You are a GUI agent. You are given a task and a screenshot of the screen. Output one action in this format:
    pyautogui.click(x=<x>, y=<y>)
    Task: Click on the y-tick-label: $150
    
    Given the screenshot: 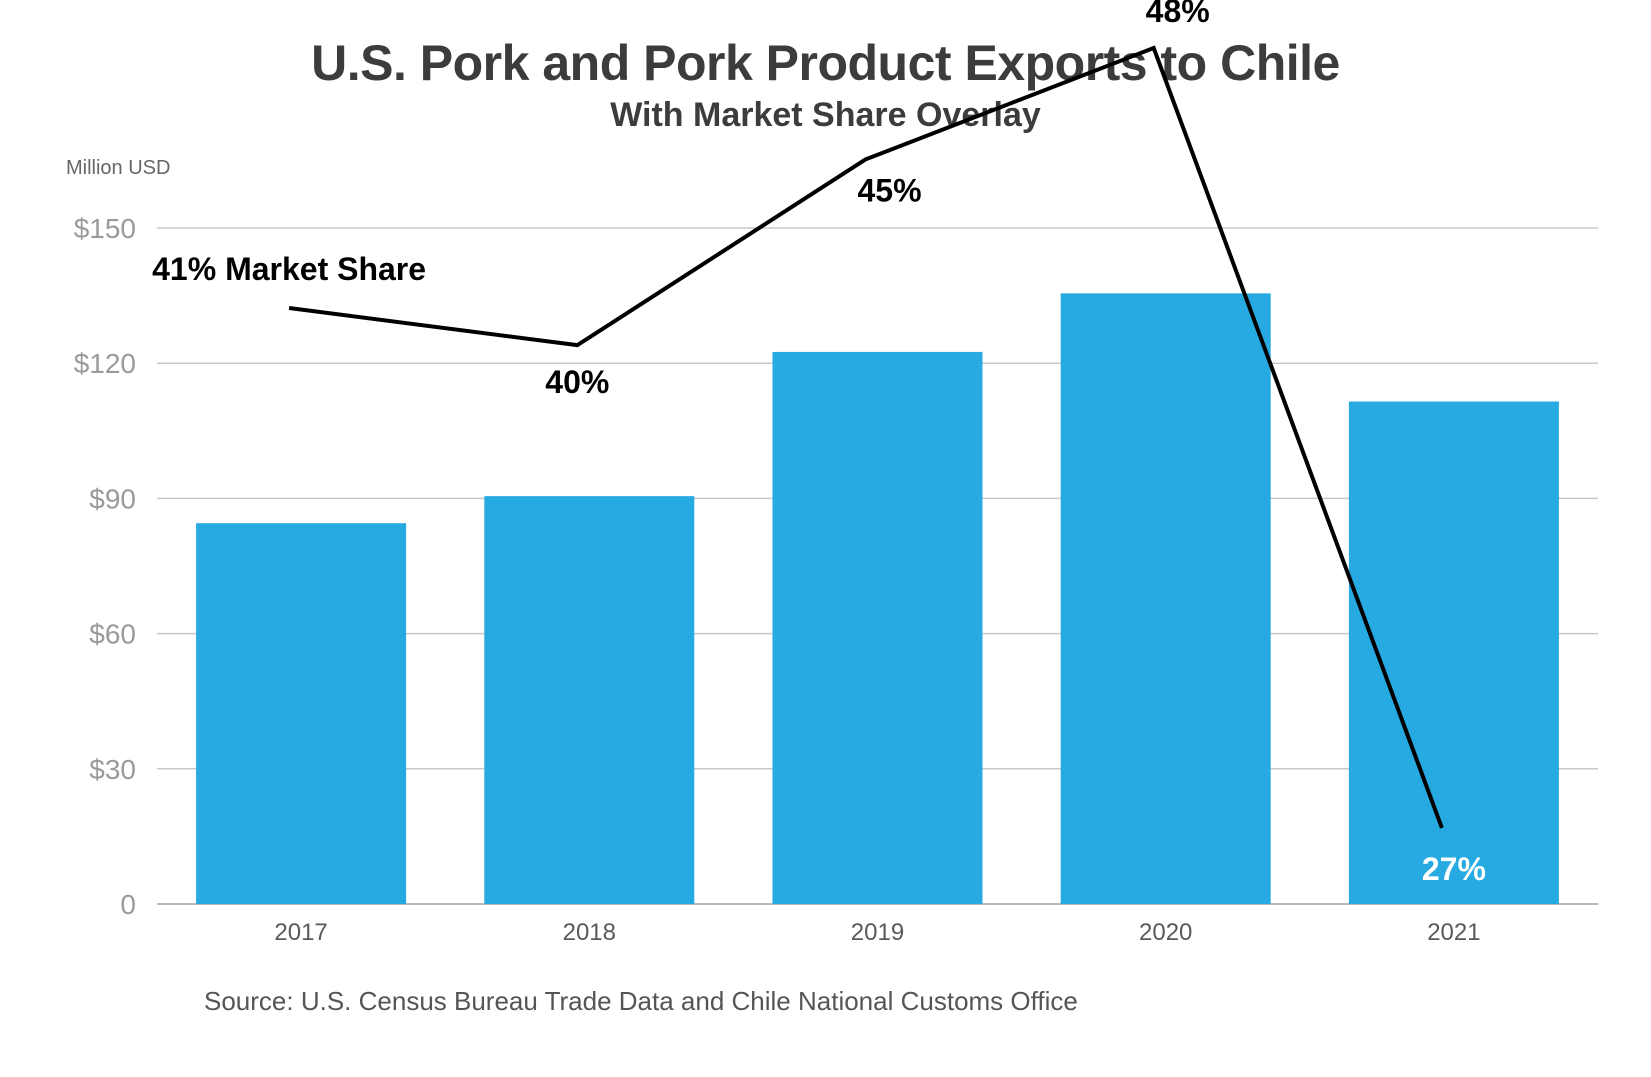 What is the action you would take?
    pyautogui.click(x=105, y=228)
    